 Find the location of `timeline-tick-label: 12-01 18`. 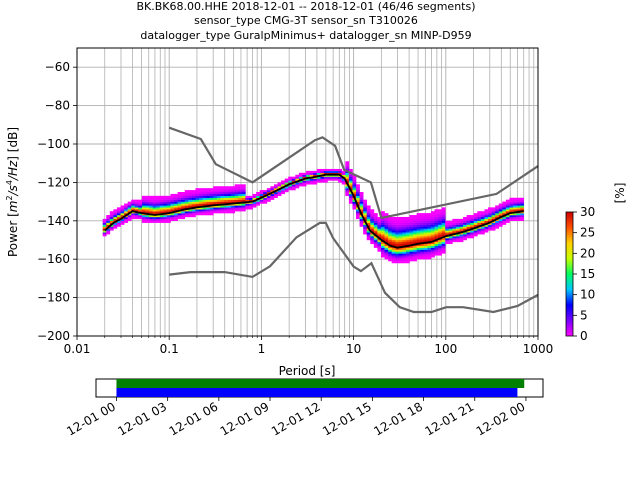

timeline-tick-label: 12-01 18 is located at coordinates (398, 418).